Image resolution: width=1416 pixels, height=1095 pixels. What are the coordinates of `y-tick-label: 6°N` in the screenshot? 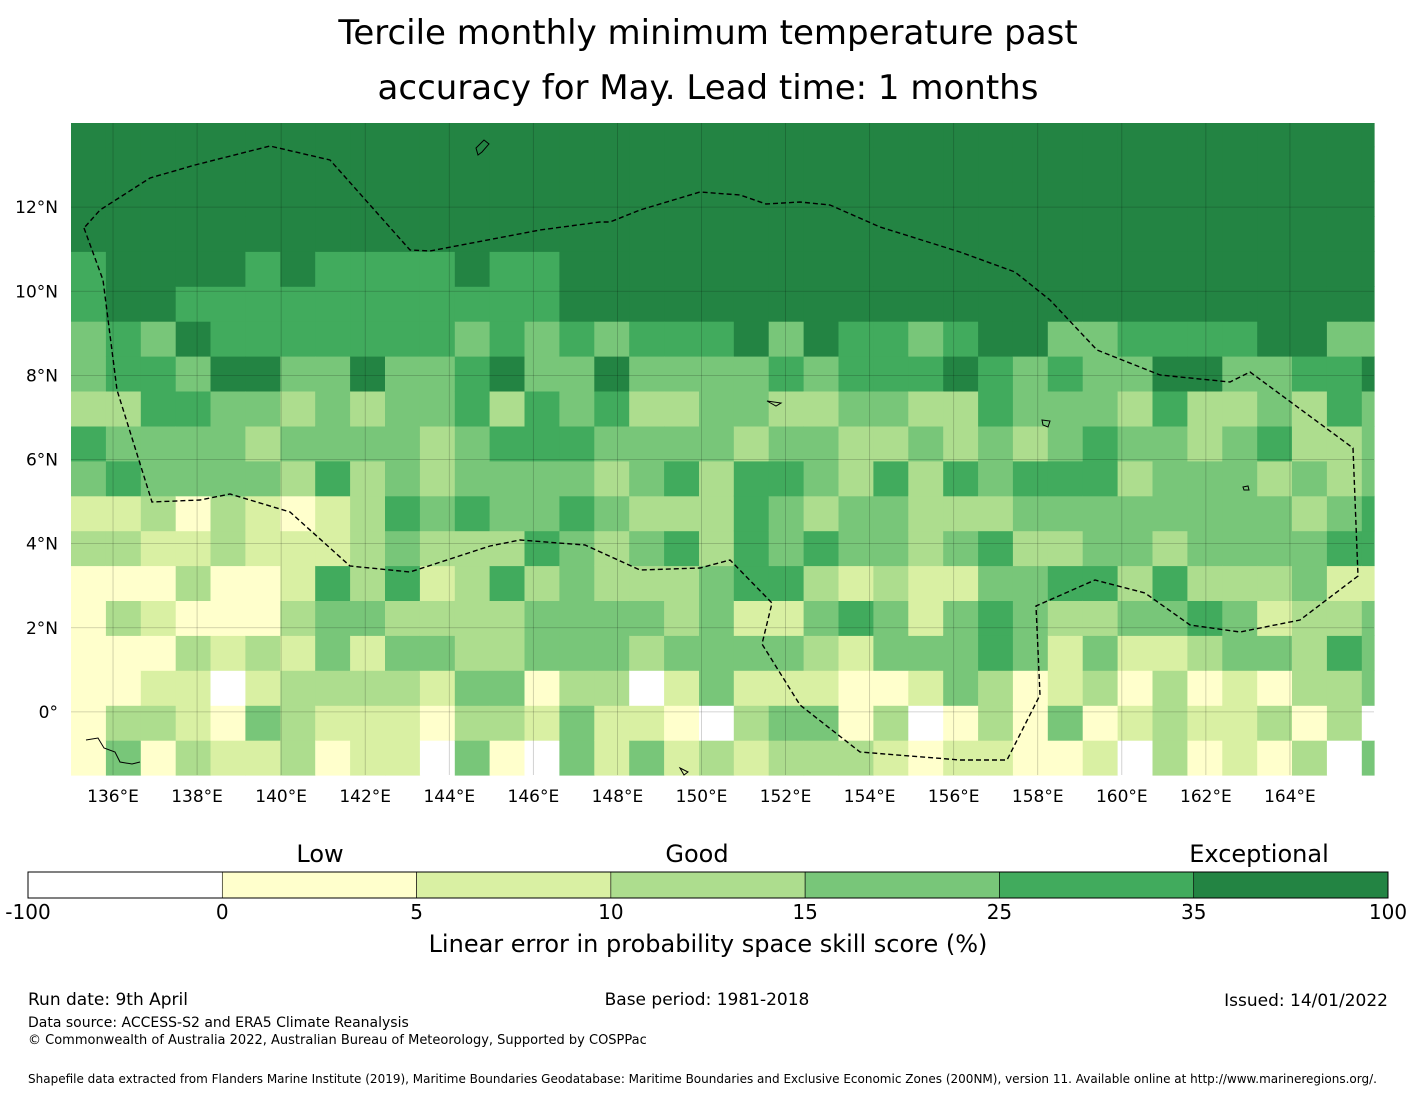 It's located at (42, 461).